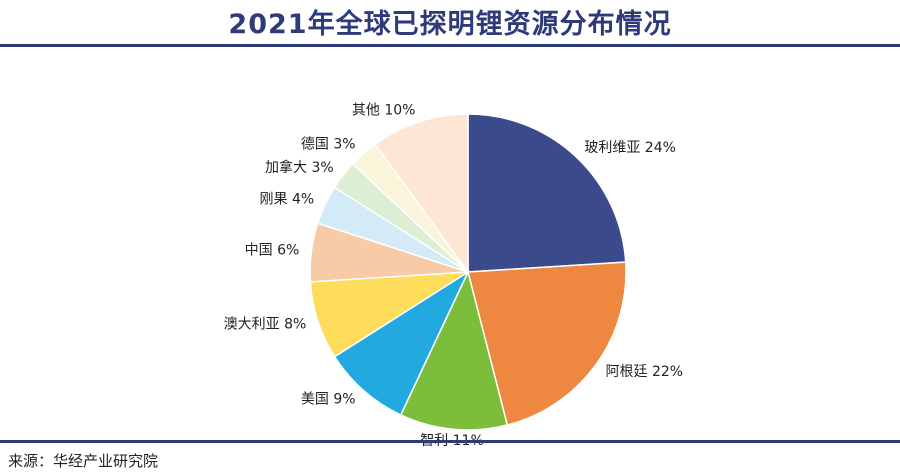  I want to click on pie-label-6: 刚果 4%, so click(287, 200).